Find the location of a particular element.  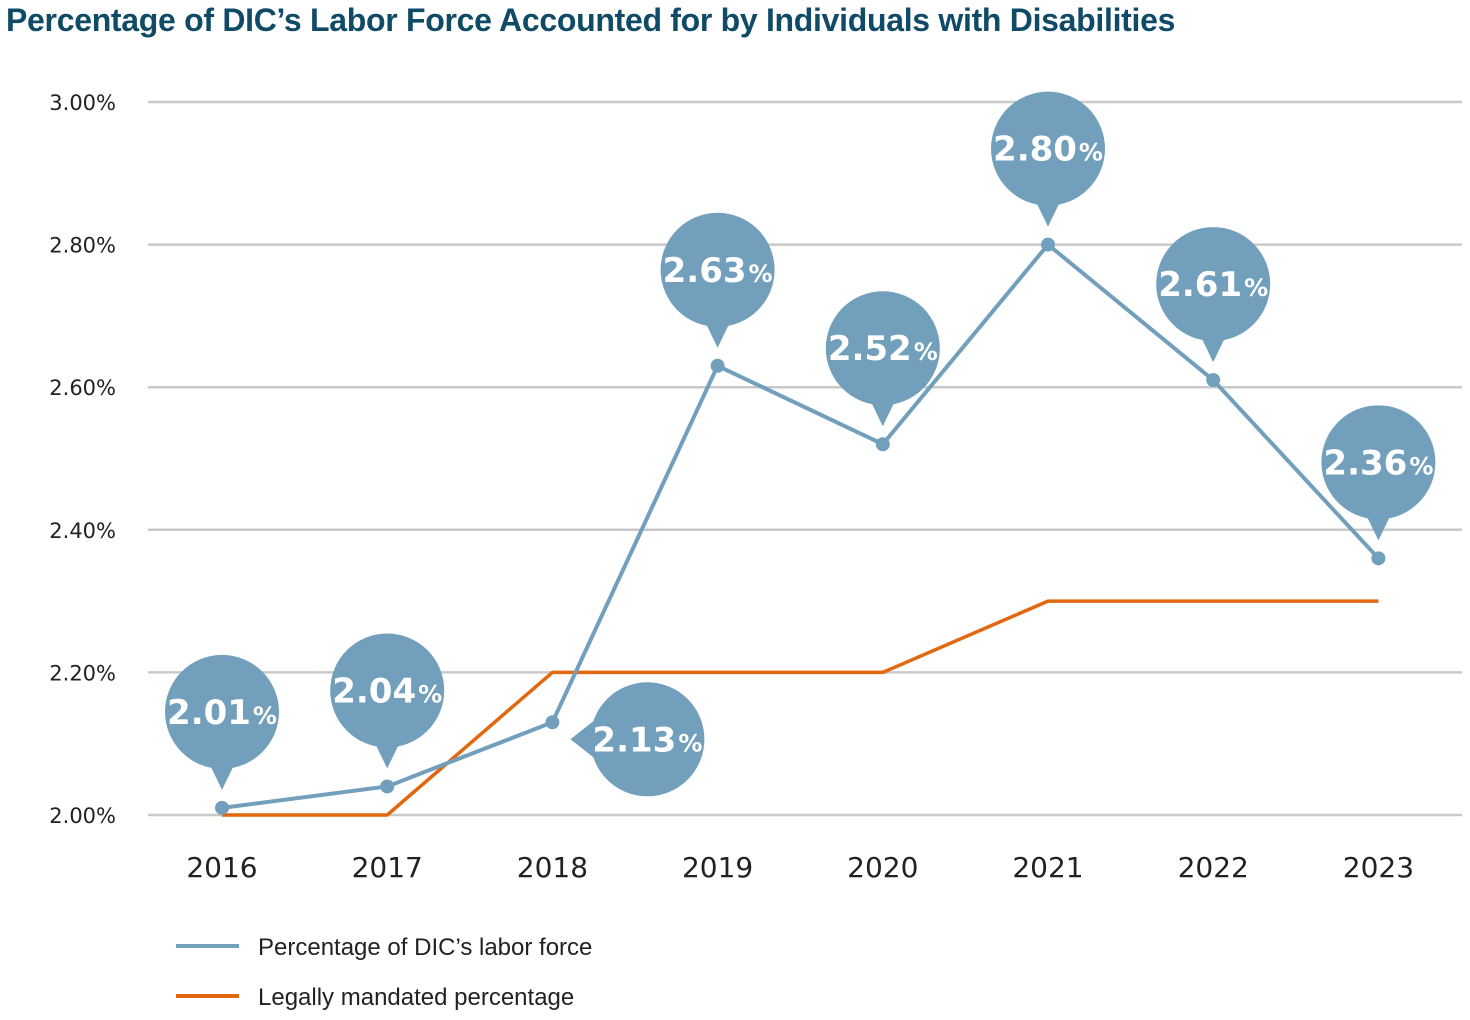

data-label-value: 2.61 is located at coordinates (1200, 285).